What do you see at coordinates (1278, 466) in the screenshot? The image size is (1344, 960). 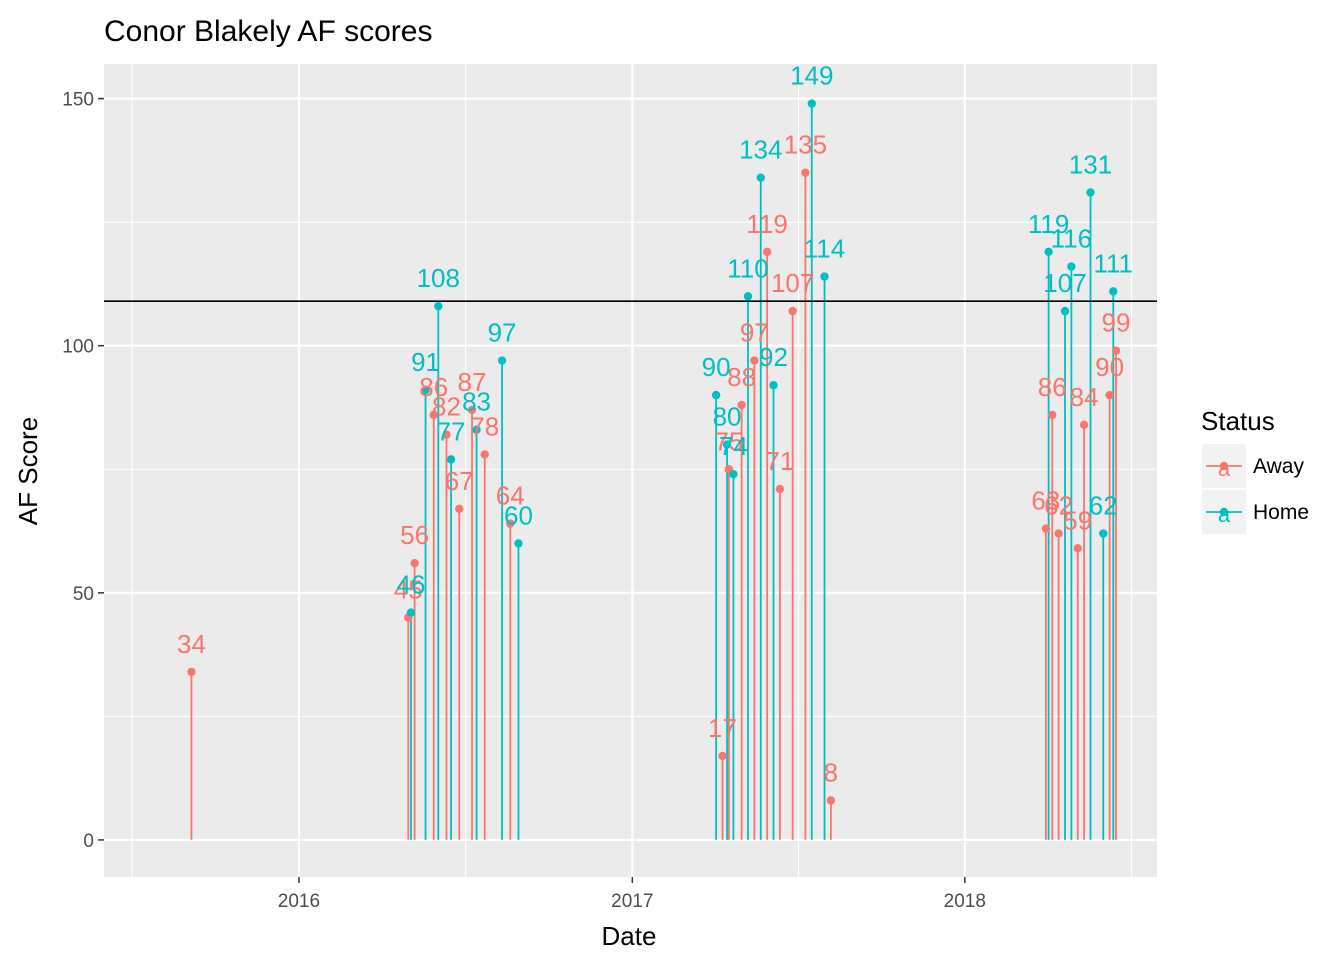 I see `legend-label-away: Away` at bounding box center [1278, 466].